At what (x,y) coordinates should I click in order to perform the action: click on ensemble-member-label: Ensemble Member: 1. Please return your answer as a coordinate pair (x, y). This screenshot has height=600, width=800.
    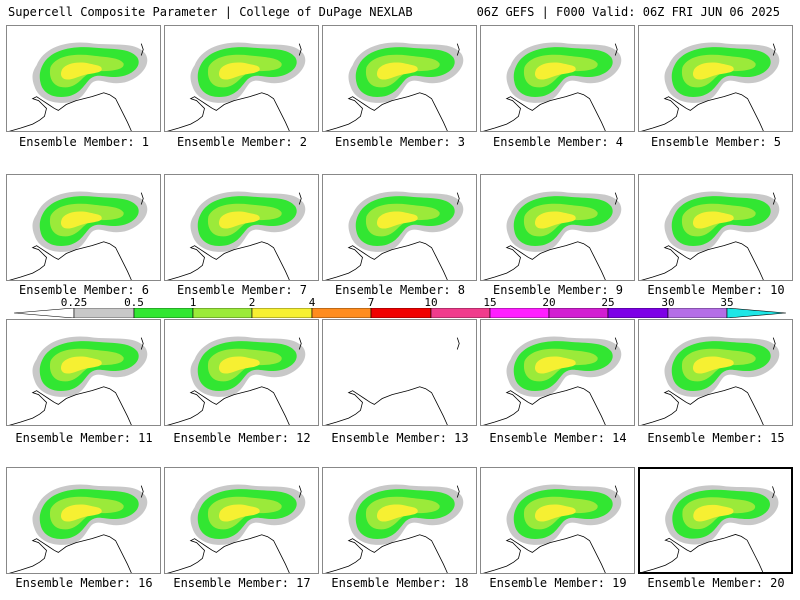
    Looking at the image, I should click on (84, 142).